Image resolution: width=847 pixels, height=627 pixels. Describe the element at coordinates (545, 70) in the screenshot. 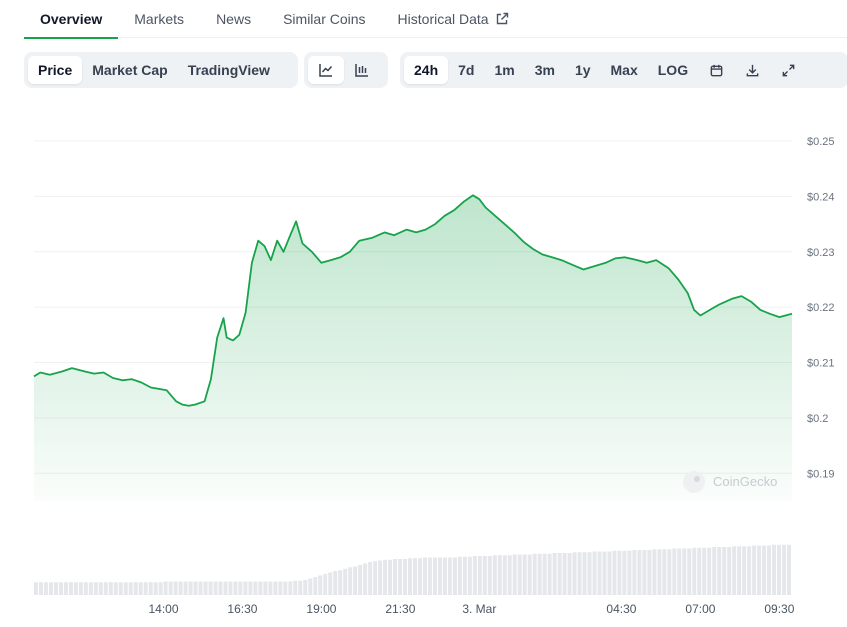

I see `range-3m: 3m` at that location.